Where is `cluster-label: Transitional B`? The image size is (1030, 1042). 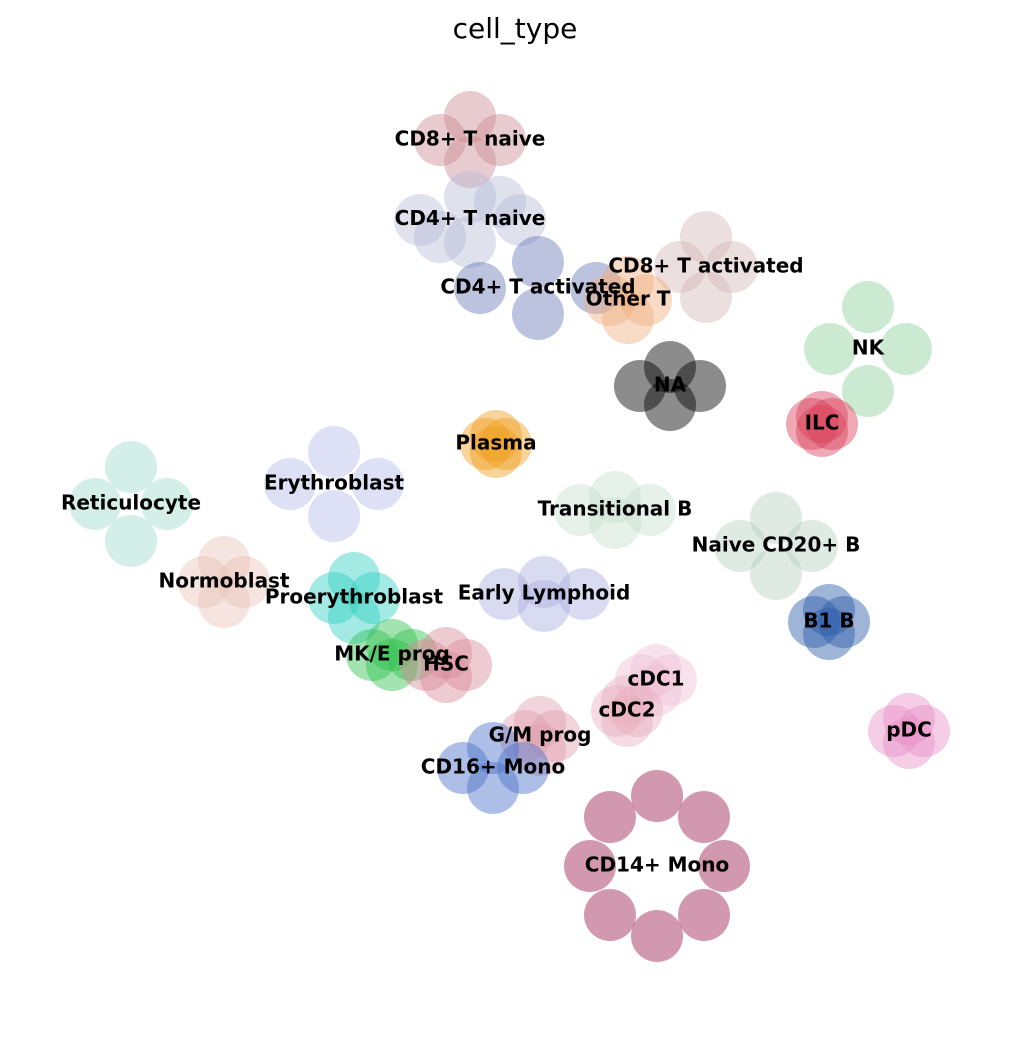
cluster-label: Transitional B is located at coordinates (615, 509).